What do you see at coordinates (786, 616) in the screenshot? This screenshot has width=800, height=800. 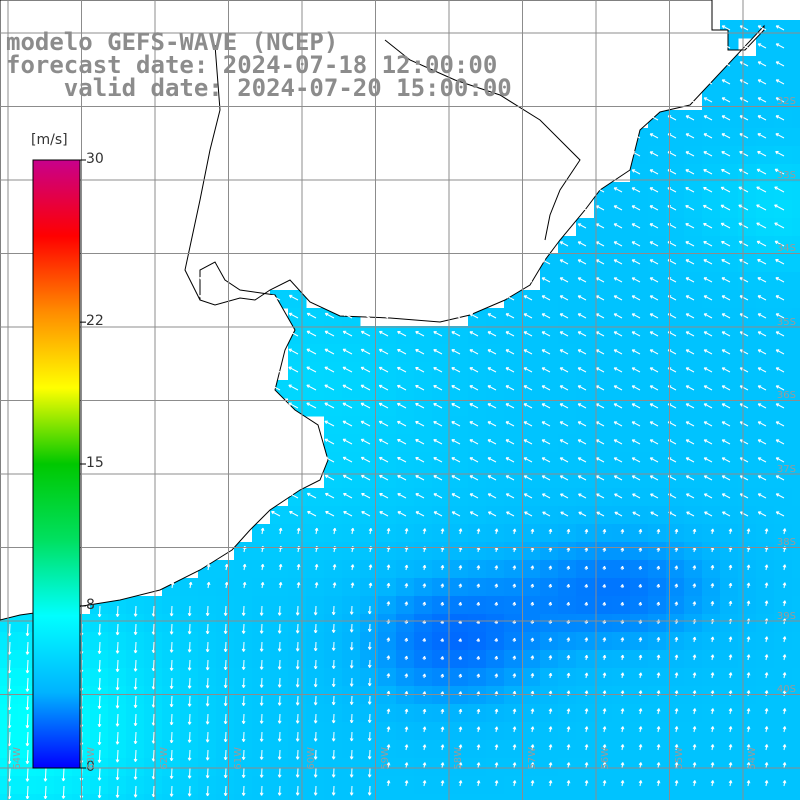 I see `latitude-label: 39S` at bounding box center [786, 616].